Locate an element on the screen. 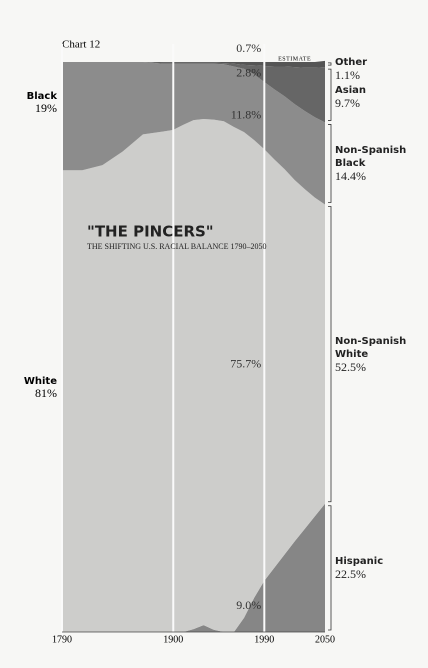 The height and width of the screenshot is (668, 428). legend-name: Other is located at coordinates (351, 62).